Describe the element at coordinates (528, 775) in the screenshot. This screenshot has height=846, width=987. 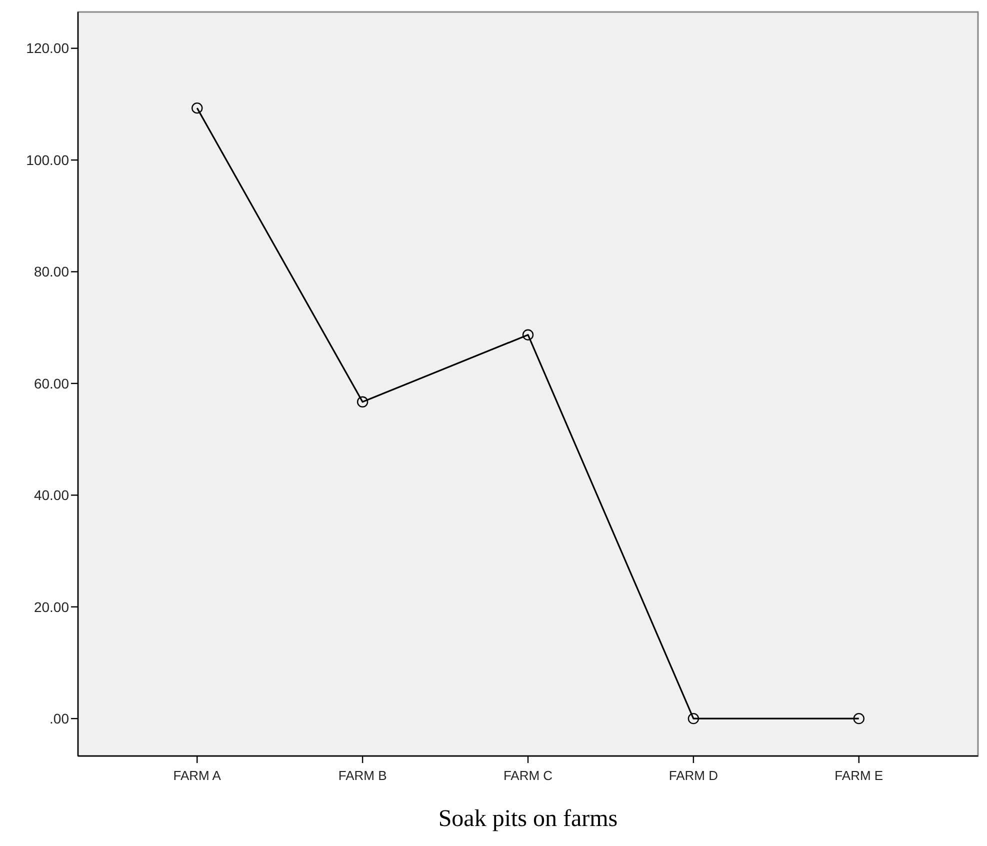
I see `x-tick-label: FARM C` at that location.